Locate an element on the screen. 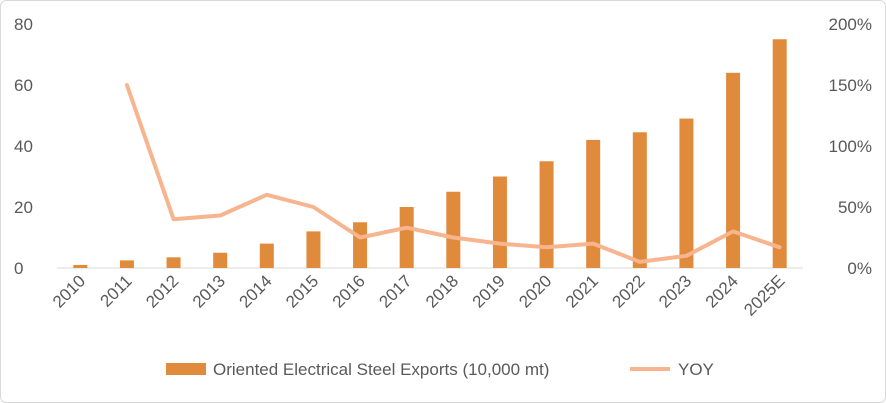 The image size is (886, 403). right-tick-label: 50% is located at coordinates (855, 207).